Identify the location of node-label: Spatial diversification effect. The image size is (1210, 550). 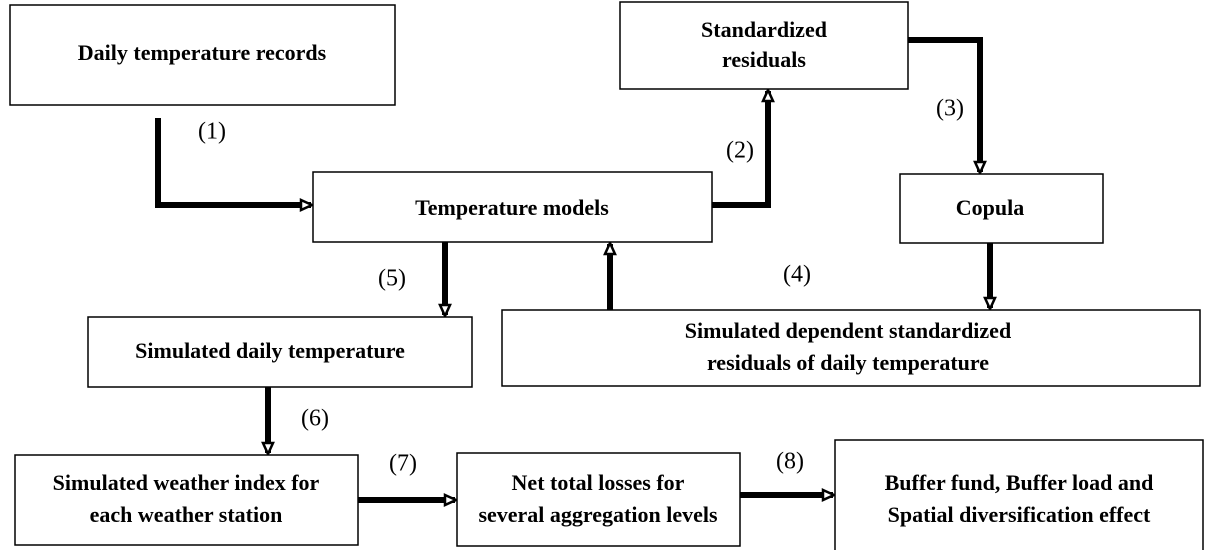
(1019, 514).